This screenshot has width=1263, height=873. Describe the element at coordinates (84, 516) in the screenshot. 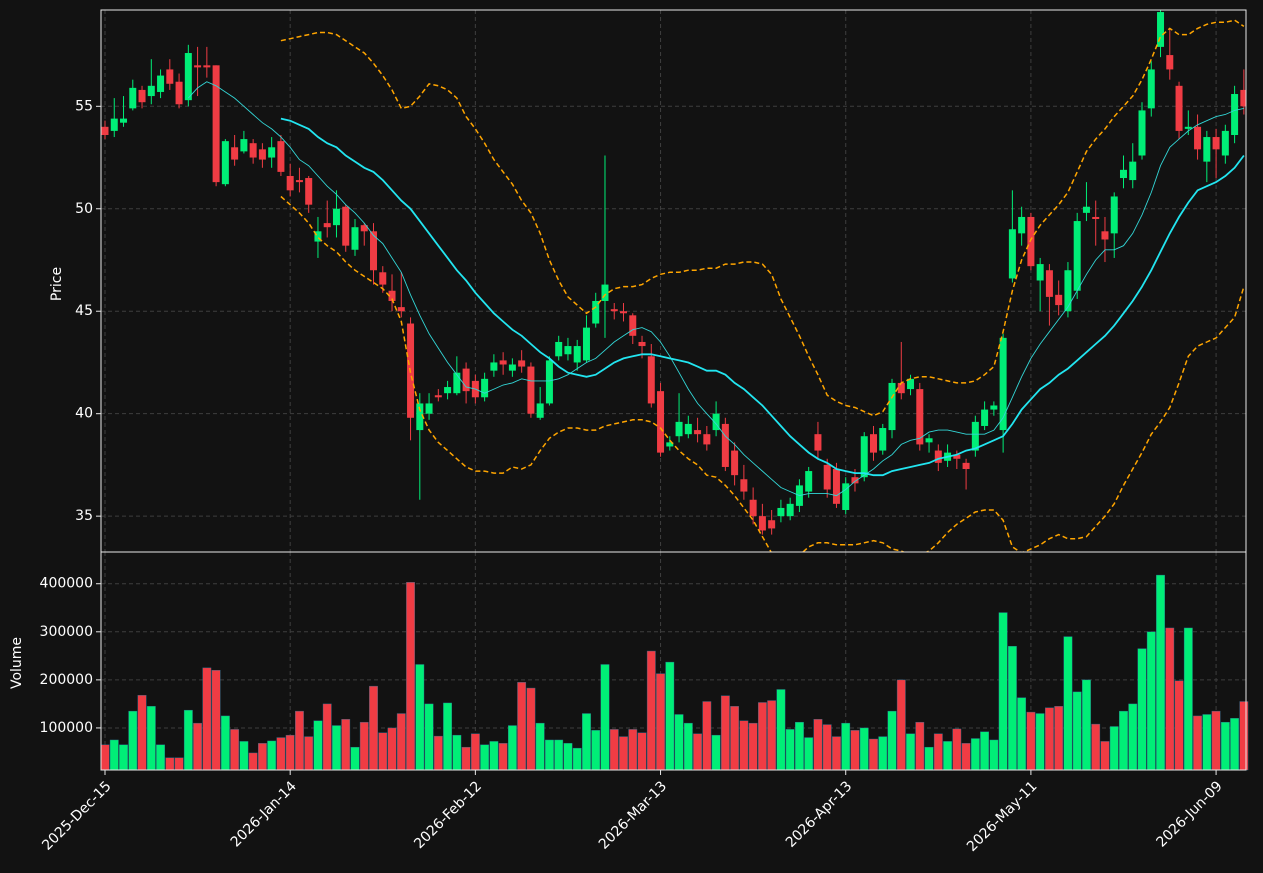

I see `y-tick-label: 35` at that location.